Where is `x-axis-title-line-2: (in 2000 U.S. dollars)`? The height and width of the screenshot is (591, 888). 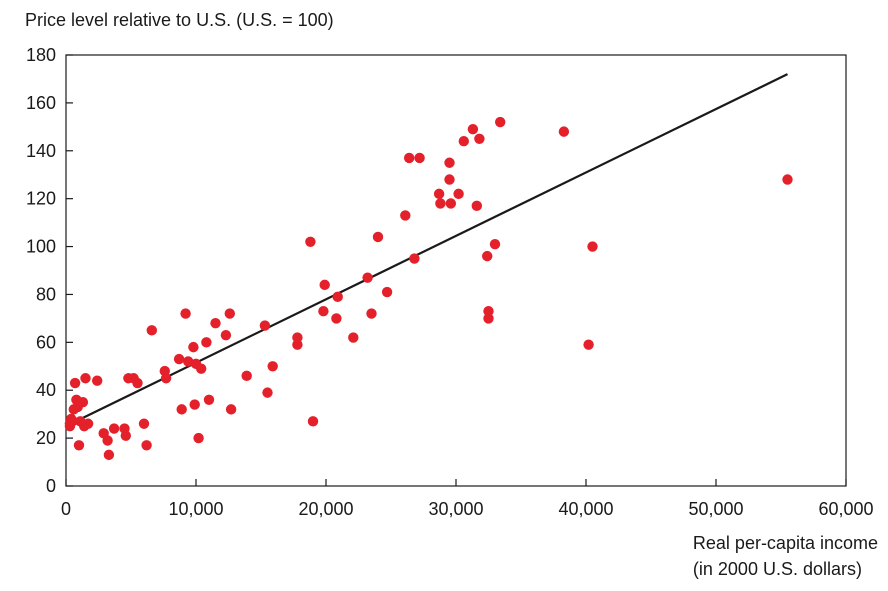
x-axis-title-line-2: (in 2000 U.S. dollars) is located at coordinates (777, 569).